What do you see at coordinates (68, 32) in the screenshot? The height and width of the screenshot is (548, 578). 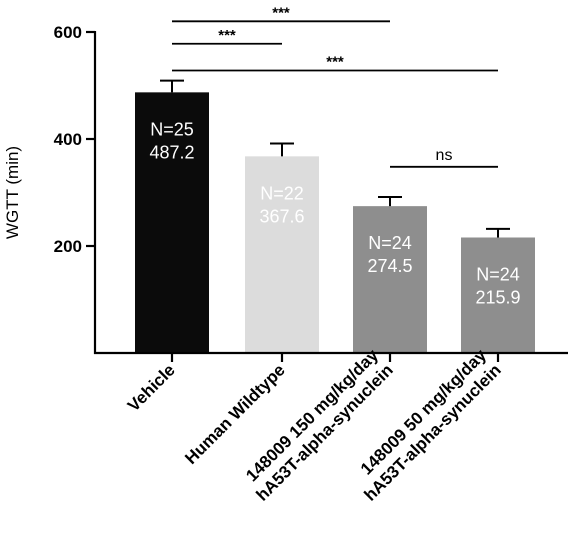 I see `y-tick-label: 600` at bounding box center [68, 32].